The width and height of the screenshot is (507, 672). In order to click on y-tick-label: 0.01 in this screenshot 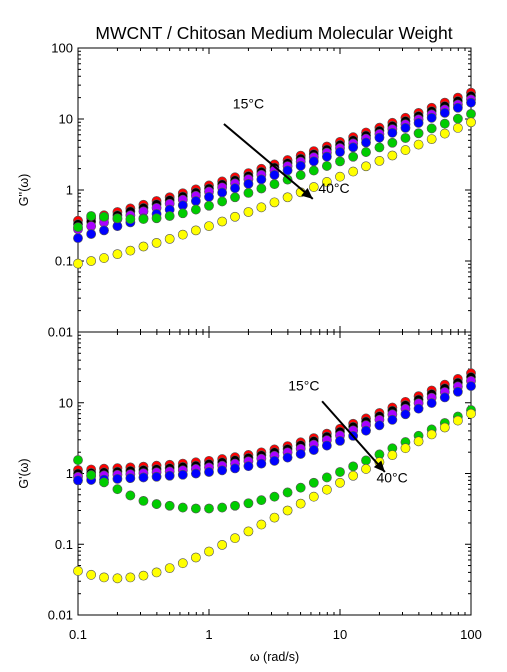, I will do `click(60, 332)`.